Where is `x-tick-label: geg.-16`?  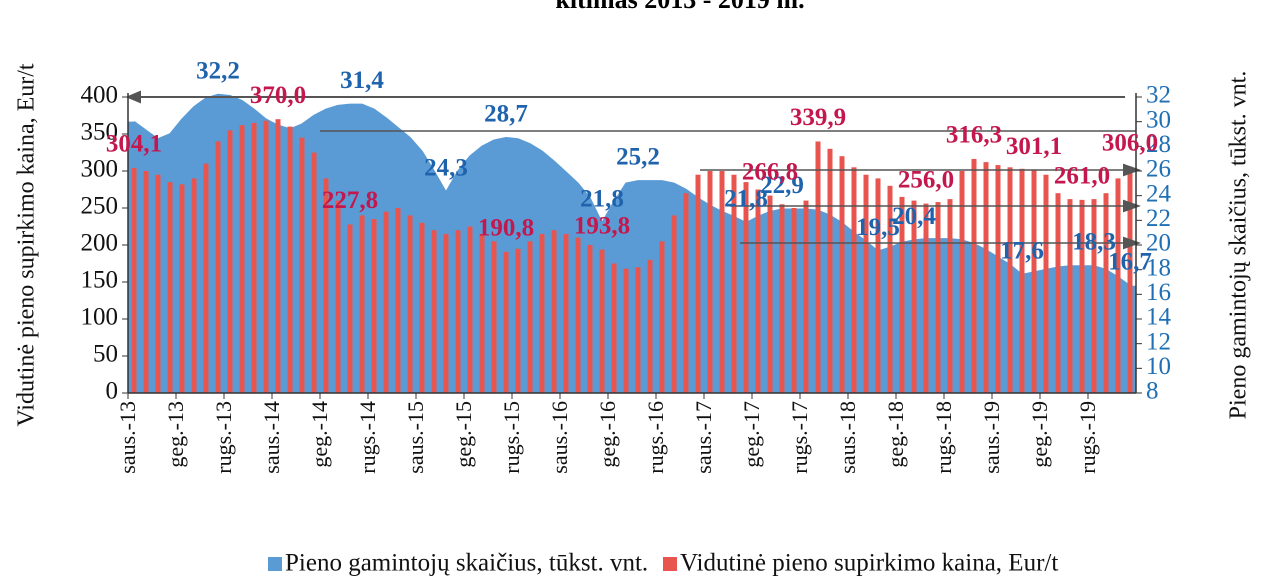
x-tick-label: geg.-16 is located at coordinates (607, 434).